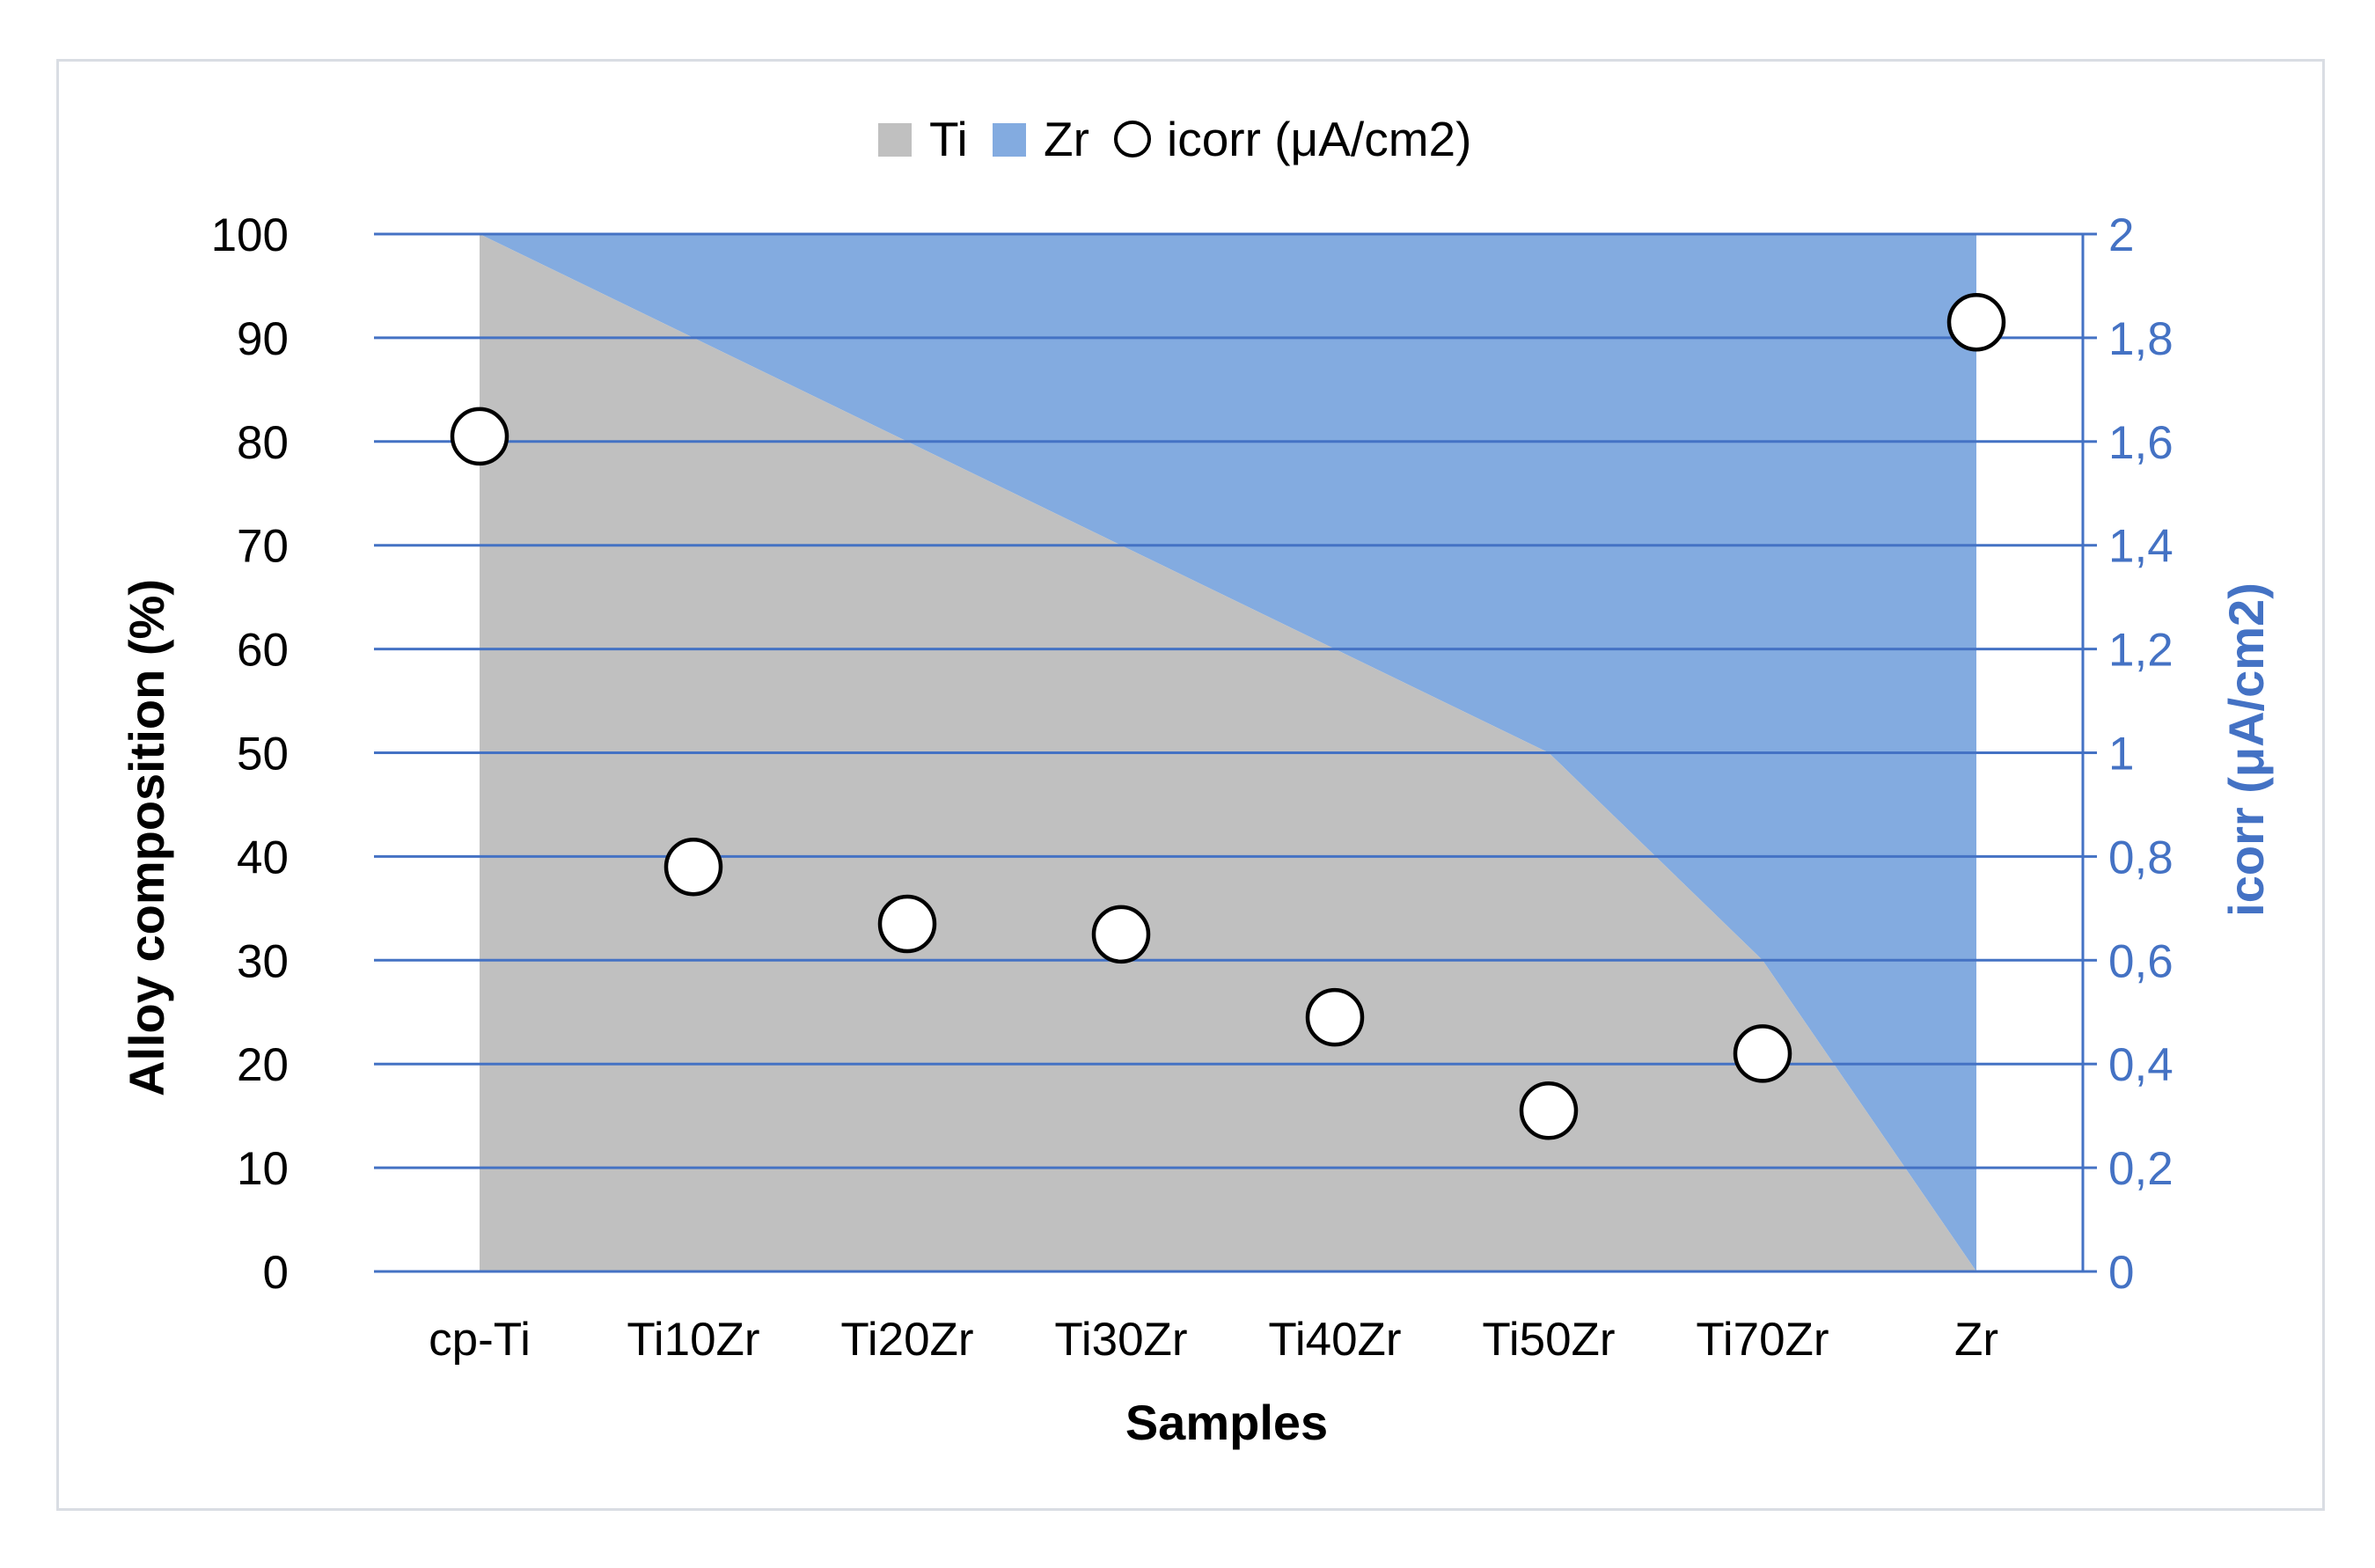  What do you see at coordinates (2140, 961) in the screenshot?
I see `right-tick-label: 0,6` at bounding box center [2140, 961].